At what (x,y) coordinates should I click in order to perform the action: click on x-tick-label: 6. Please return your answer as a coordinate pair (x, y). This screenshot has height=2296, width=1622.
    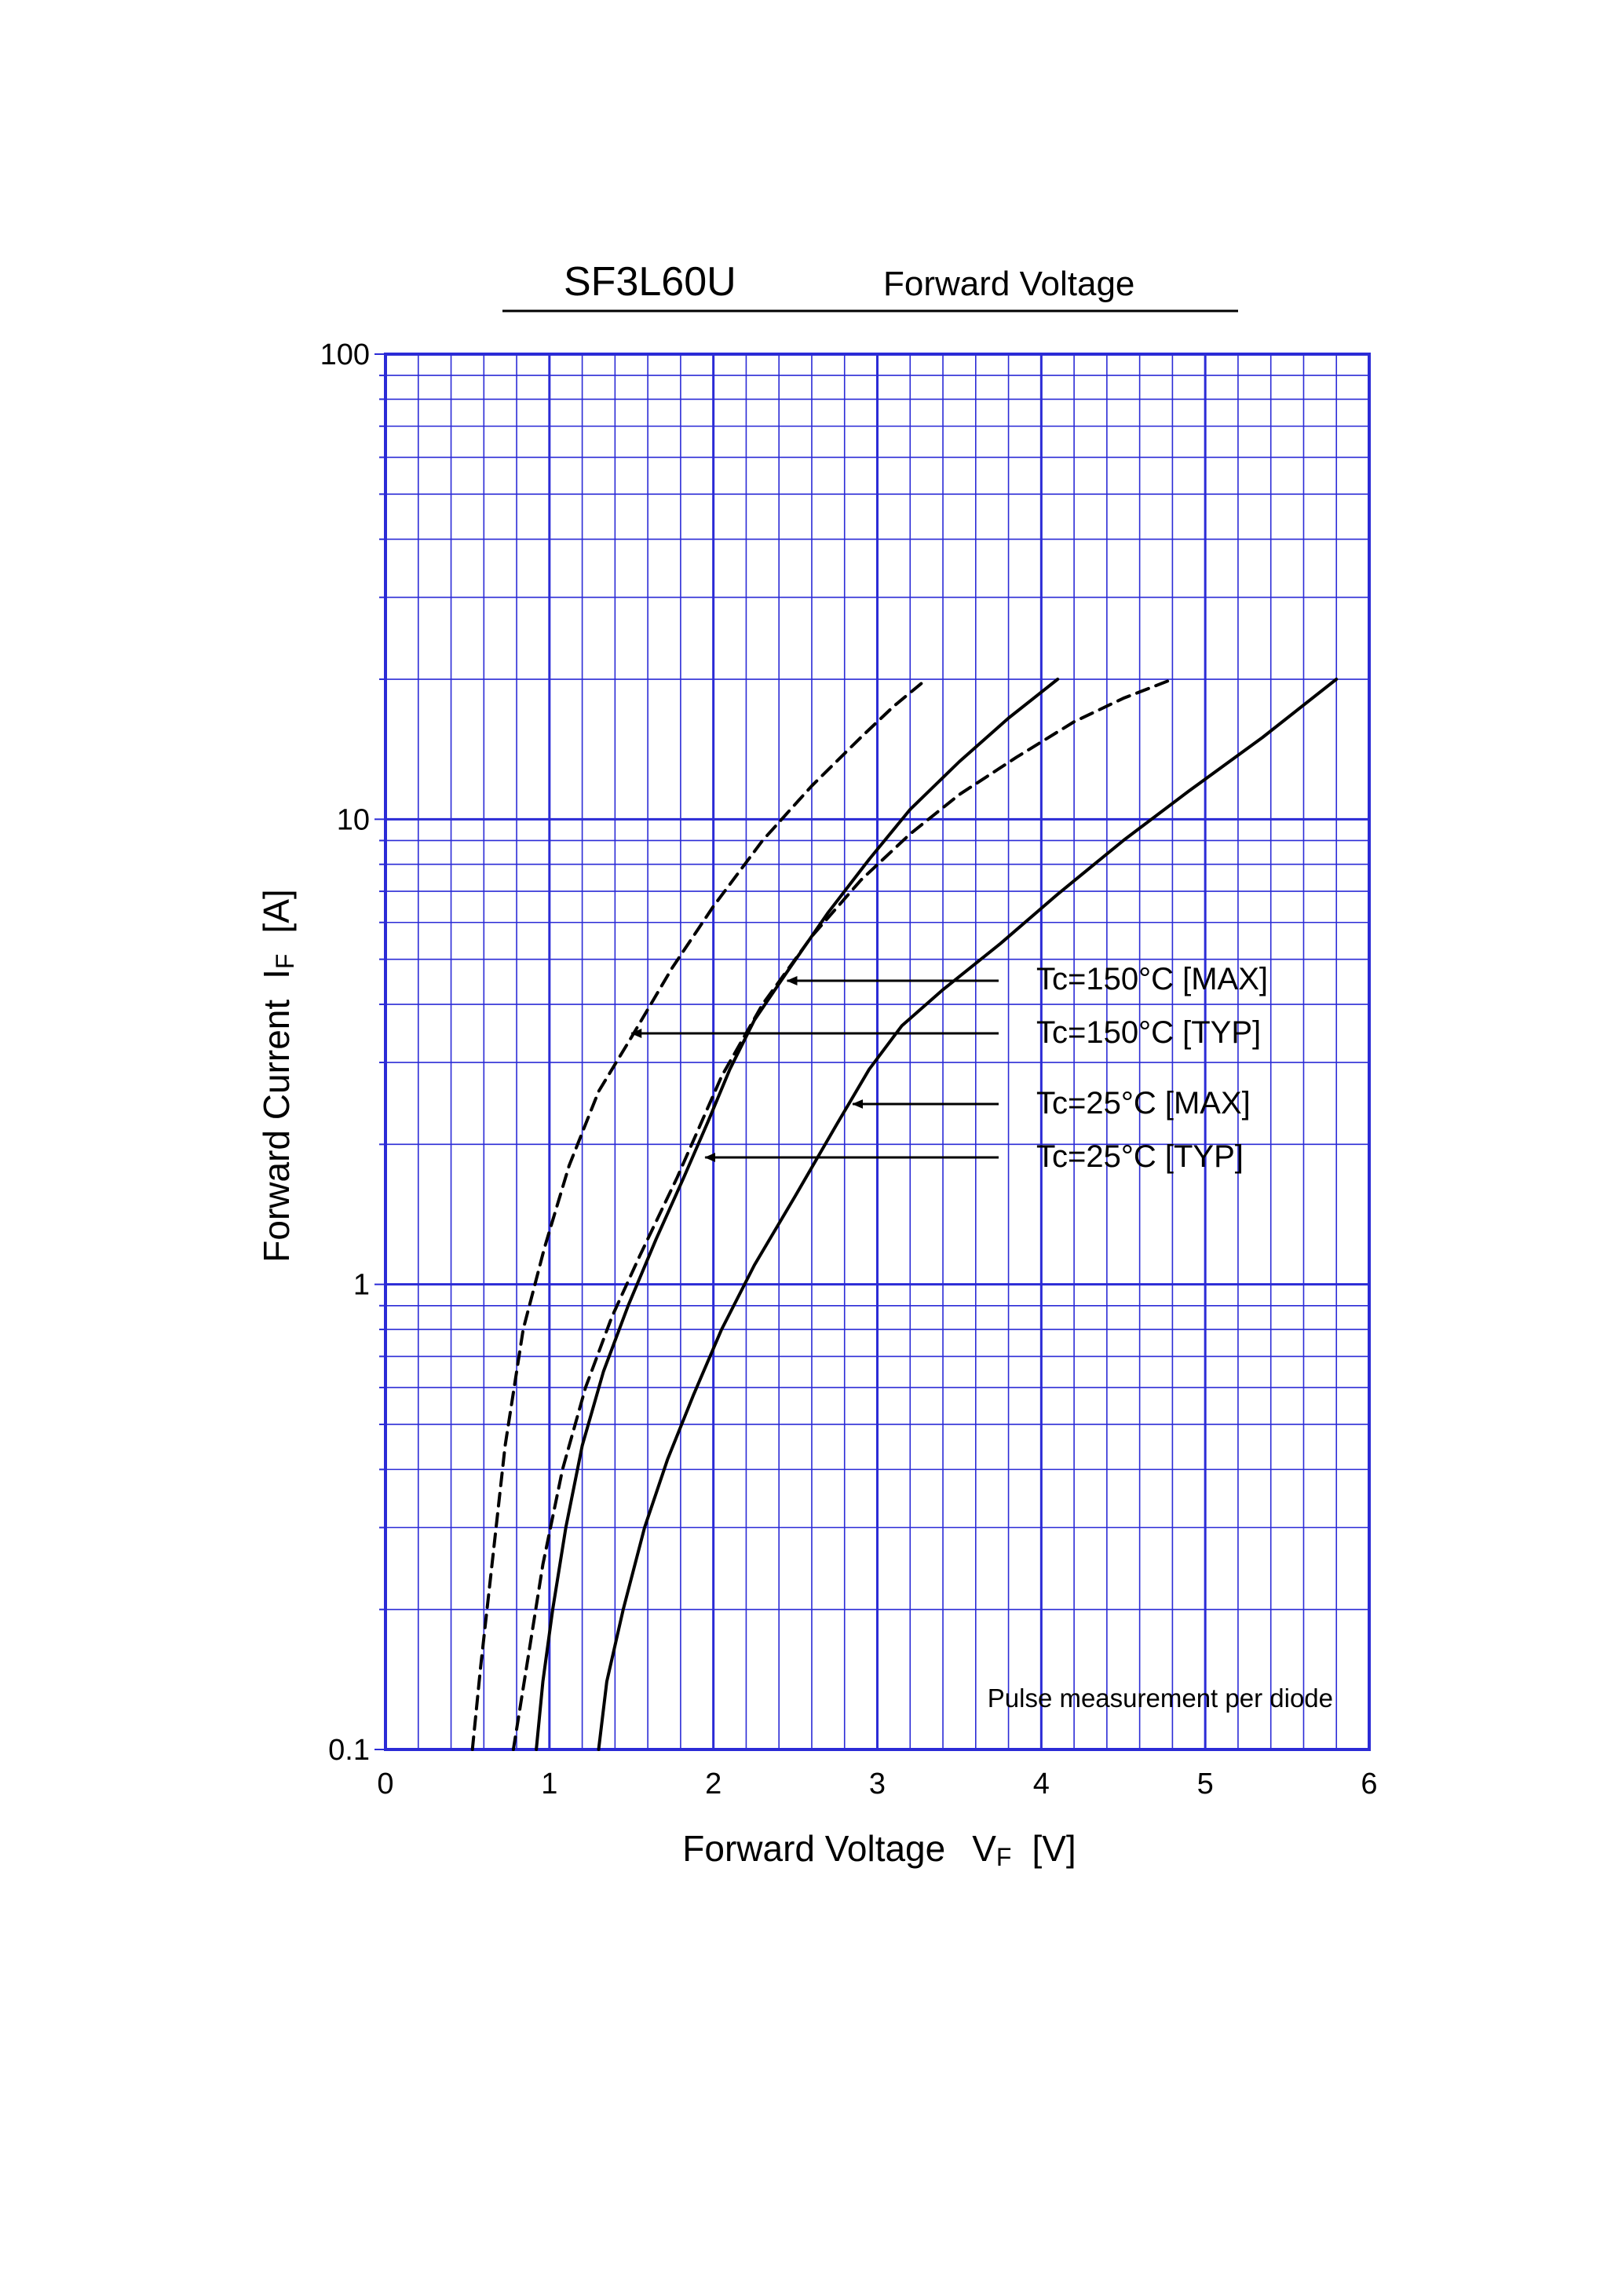
    Looking at the image, I should click on (1369, 1785).